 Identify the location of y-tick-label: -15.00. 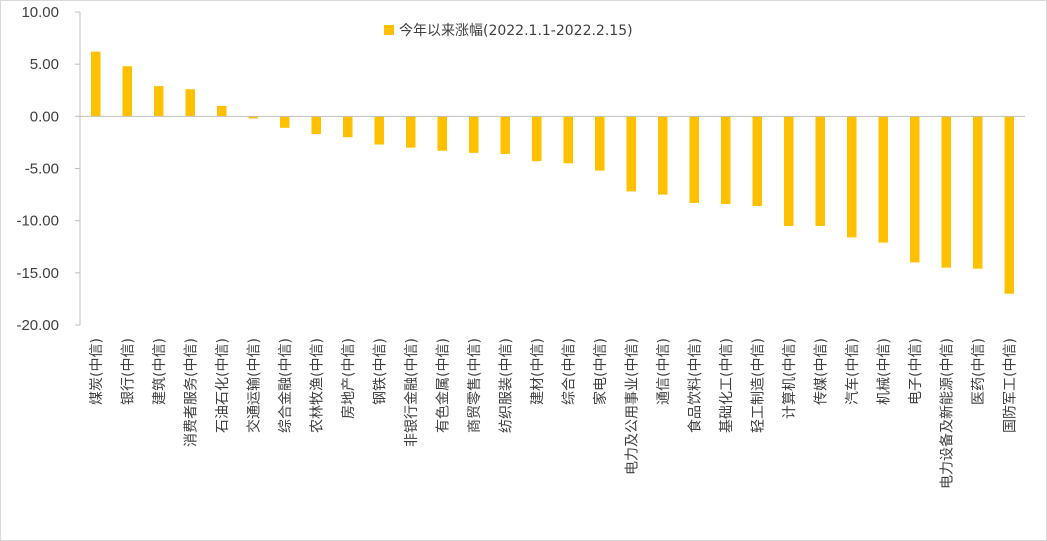
(37, 273).